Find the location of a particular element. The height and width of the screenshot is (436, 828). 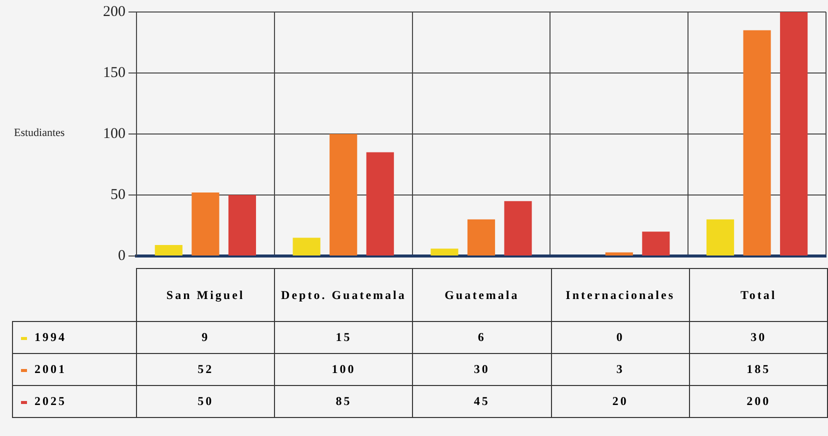

y-tick-label: 50 is located at coordinates (118, 194).